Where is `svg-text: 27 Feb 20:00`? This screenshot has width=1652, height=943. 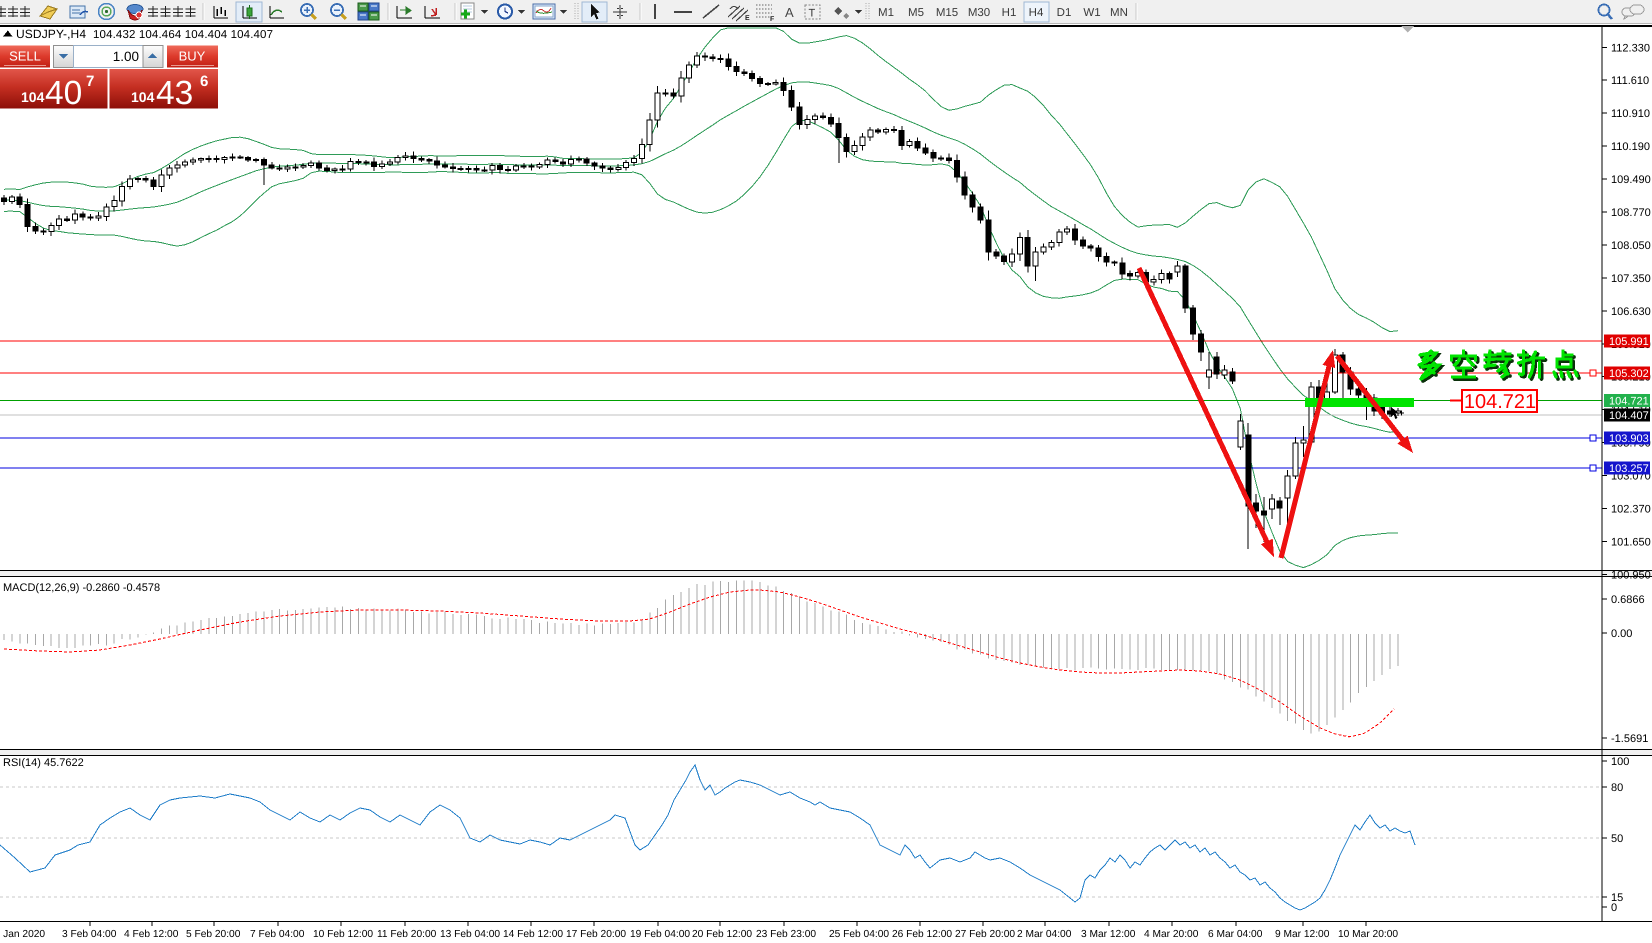
svg-text: 27 Feb 20:00 is located at coordinates (985, 934).